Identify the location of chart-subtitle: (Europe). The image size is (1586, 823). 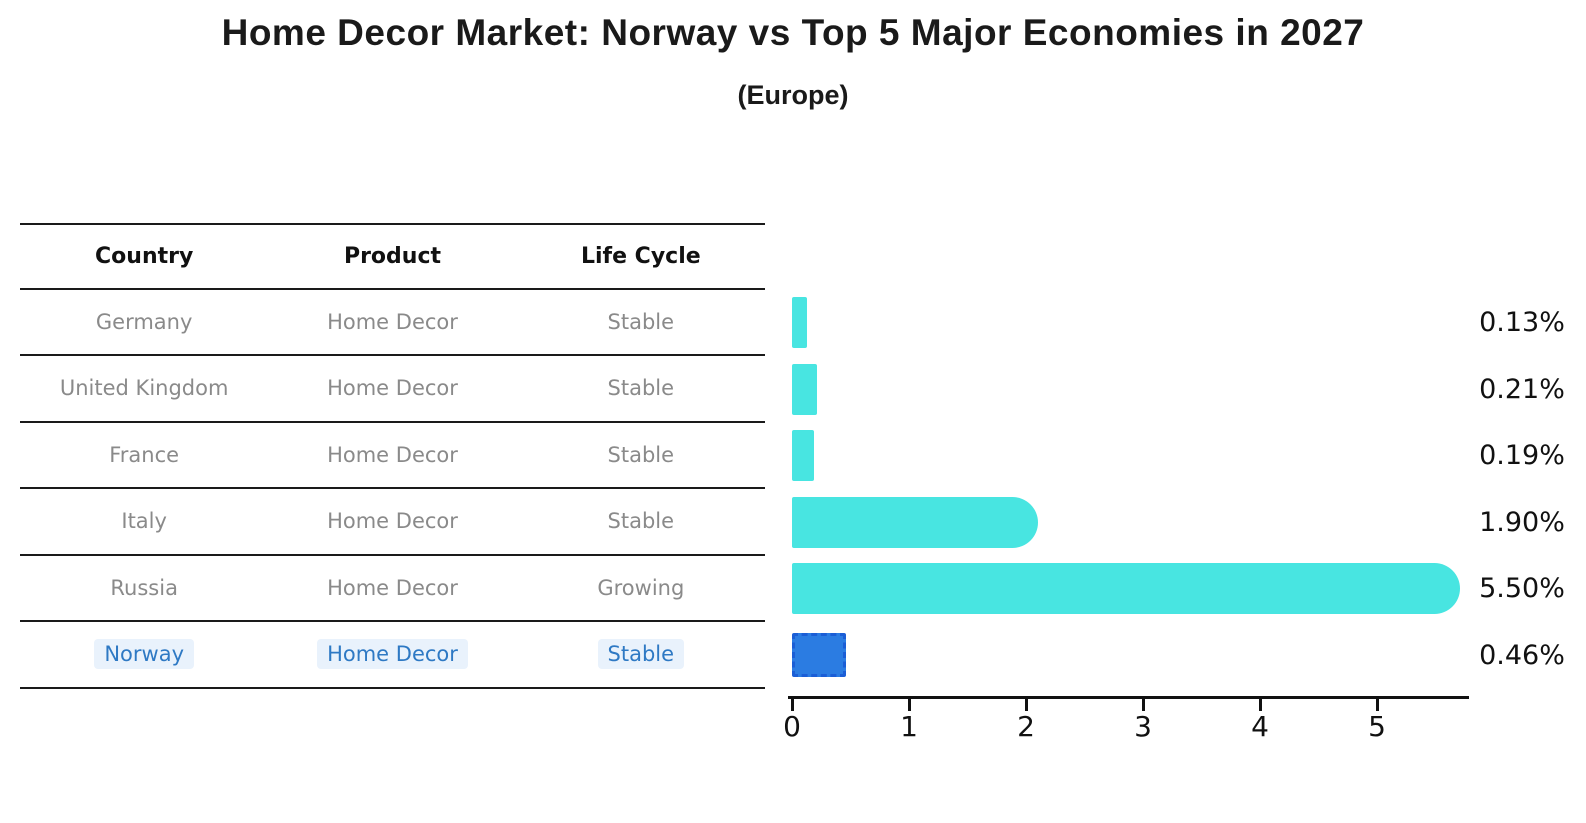
(793, 95).